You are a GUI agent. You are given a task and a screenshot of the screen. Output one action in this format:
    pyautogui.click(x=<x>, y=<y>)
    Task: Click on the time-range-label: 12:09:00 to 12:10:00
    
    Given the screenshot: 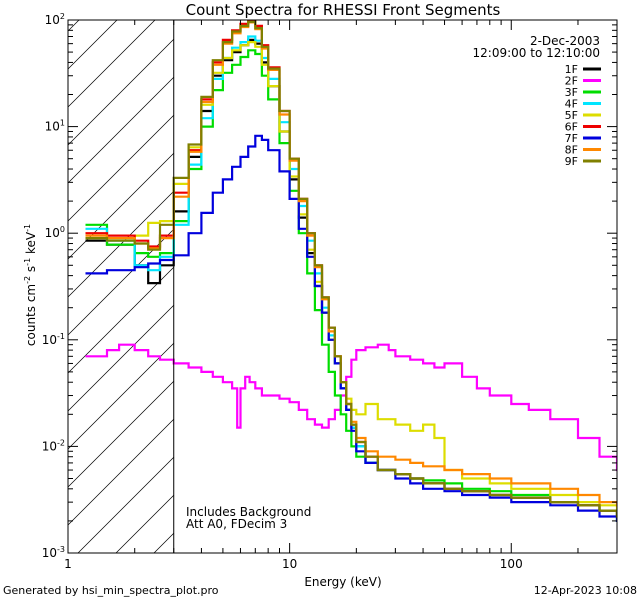 What is the action you would take?
    pyautogui.click(x=536, y=53)
    